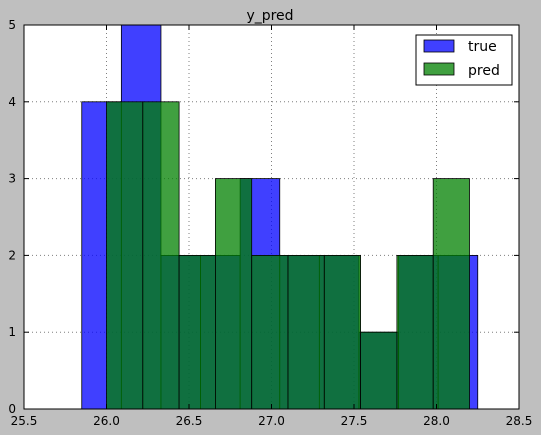 This screenshot has height=435, width=541. Describe the element at coordinates (482, 47) in the screenshot. I see `legend-label-true: true` at that location.